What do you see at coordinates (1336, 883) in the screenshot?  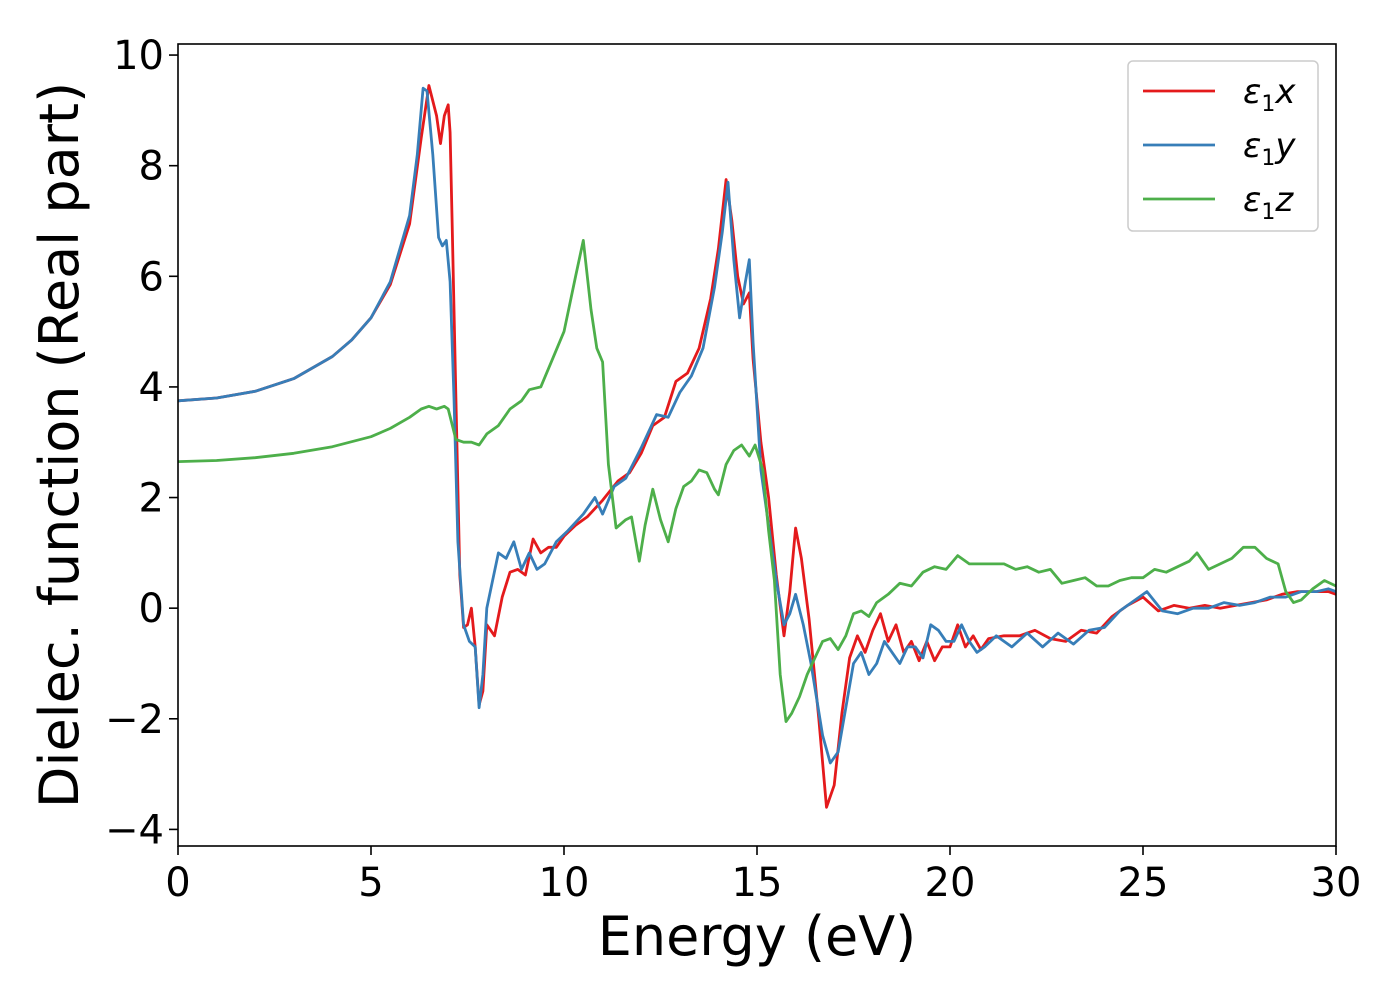 I see `x-tick-label: 30` at bounding box center [1336, 883].